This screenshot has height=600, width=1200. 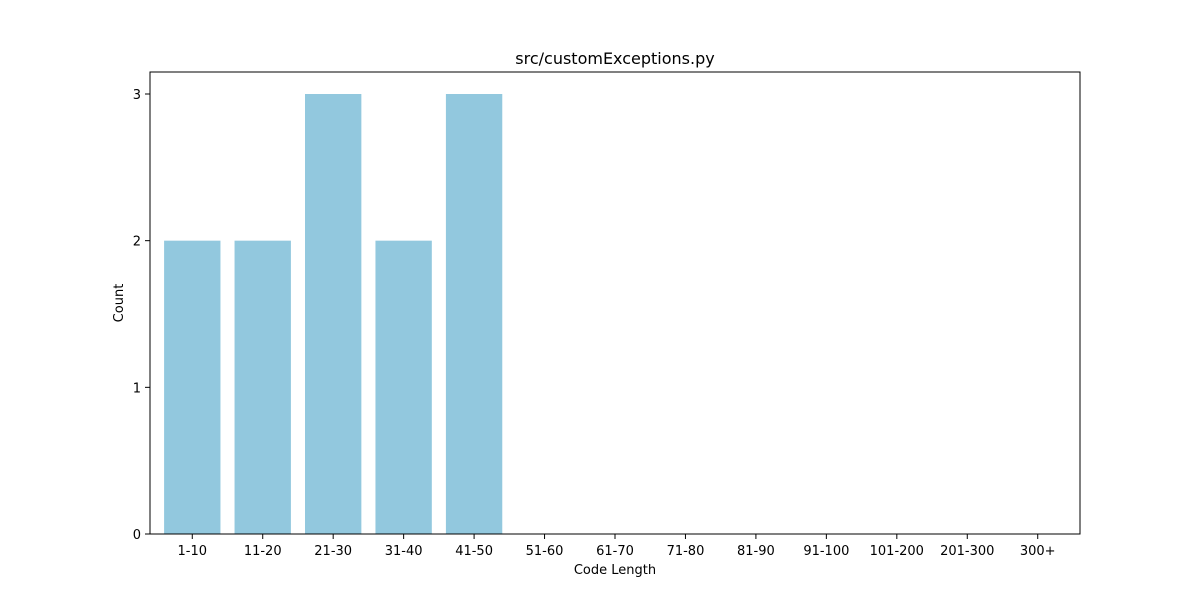 I want to click on x-tick-label: 91-100, so click(x=826, y=551).